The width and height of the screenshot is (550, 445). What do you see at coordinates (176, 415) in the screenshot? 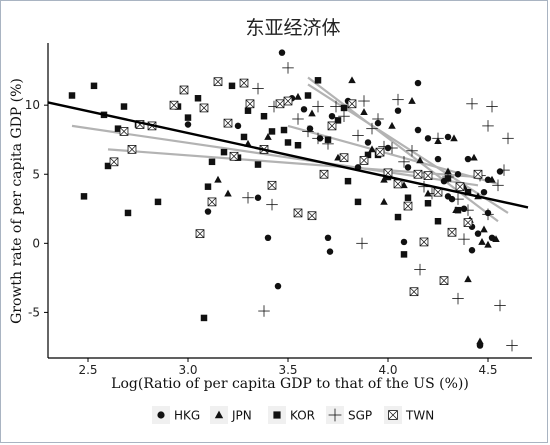
I see `legend-item-hkg: HKG` at bounding box center [176, 415].